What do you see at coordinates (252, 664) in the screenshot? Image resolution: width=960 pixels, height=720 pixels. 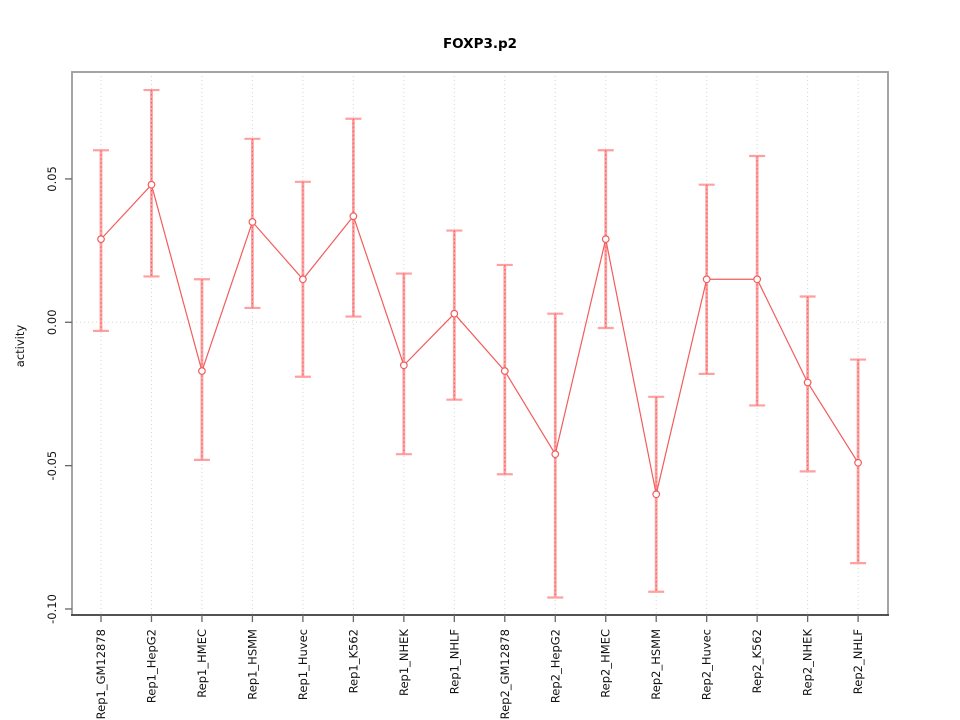 I see `x-tick-label: Rep1_HSMM` at bounding box center [252, 664].